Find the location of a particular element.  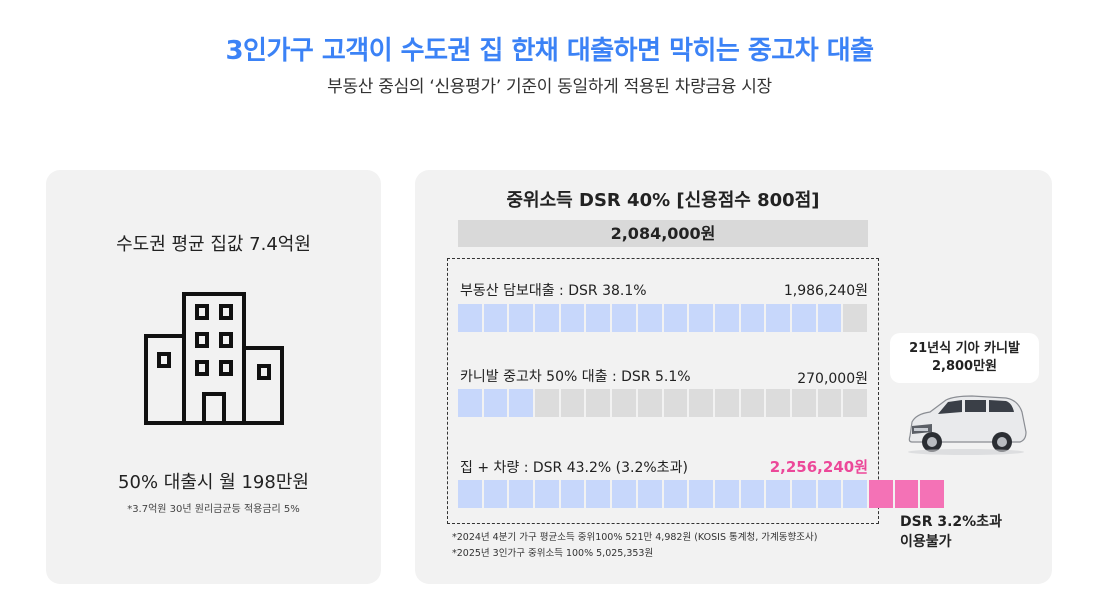

mortgage-loan-amount: 1,986,240원 is located at coordinates (825, 291).